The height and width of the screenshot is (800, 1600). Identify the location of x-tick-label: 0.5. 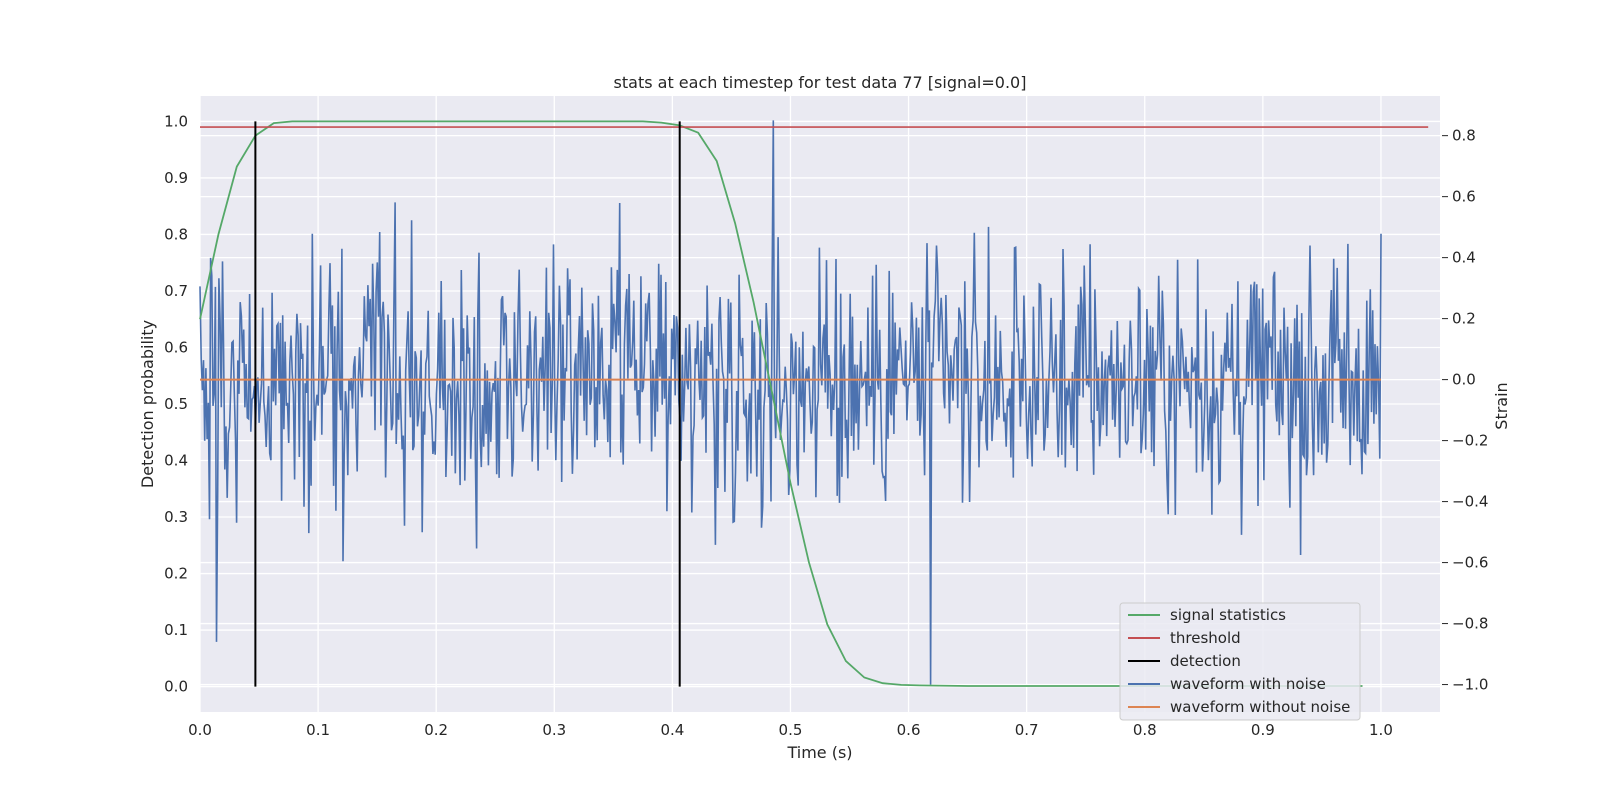
(791, 730).